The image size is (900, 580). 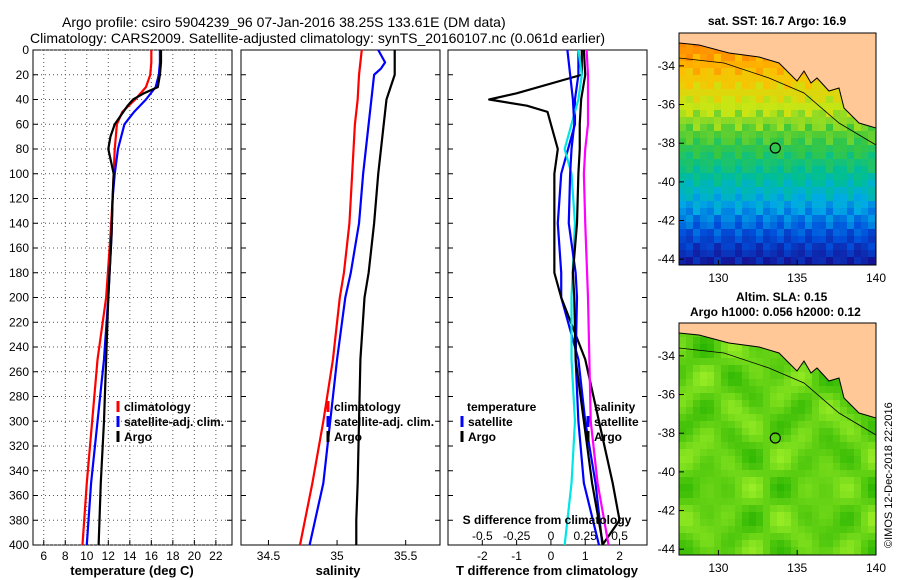 What do you see at coordinates (330, 297) in the screenshot?
I see `series-line` at bounding box center [330, 297].